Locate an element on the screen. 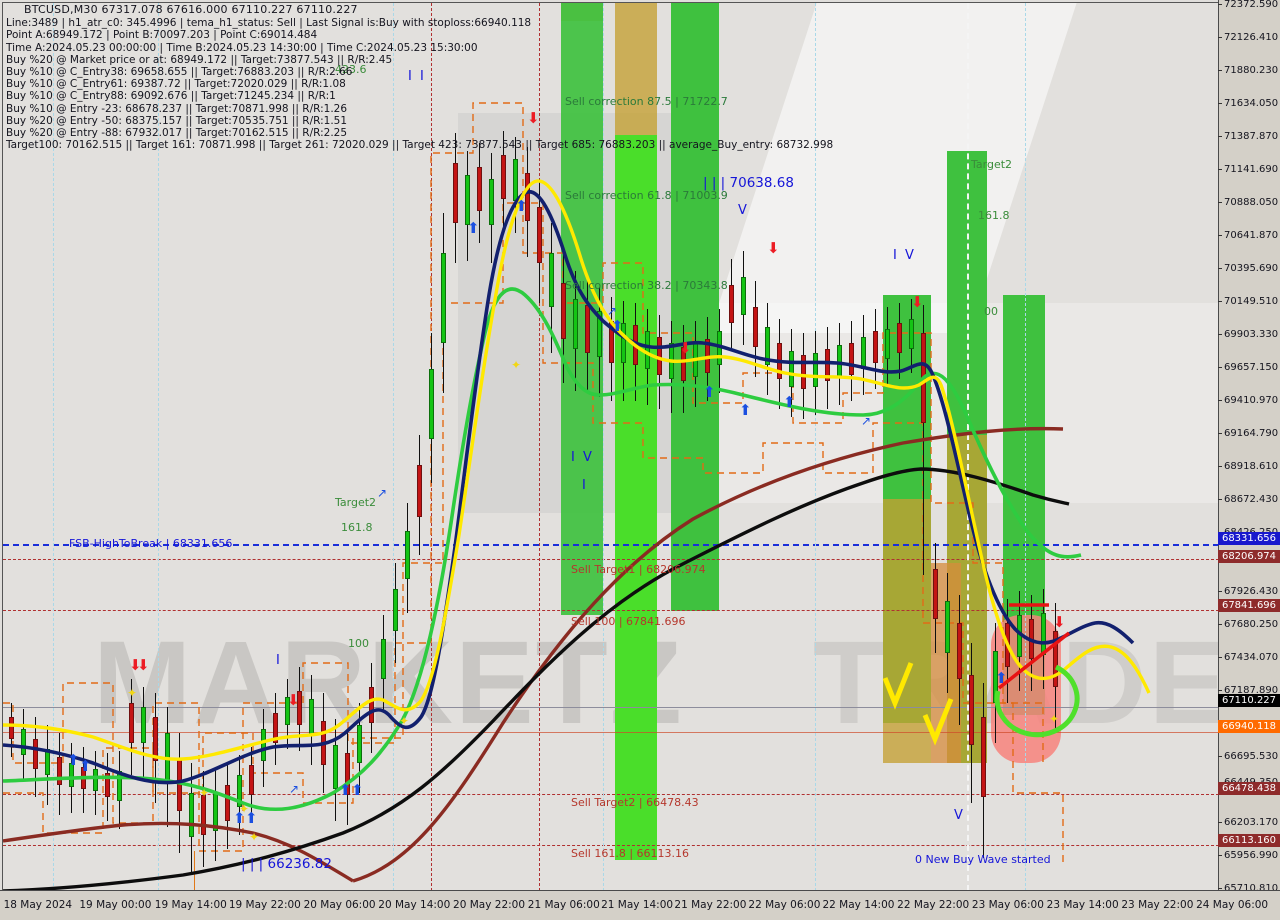 The width and height of the screenshot is (1280, 920). time-tick-label: 21 May 22:00 is located at coordinates (710, 905).